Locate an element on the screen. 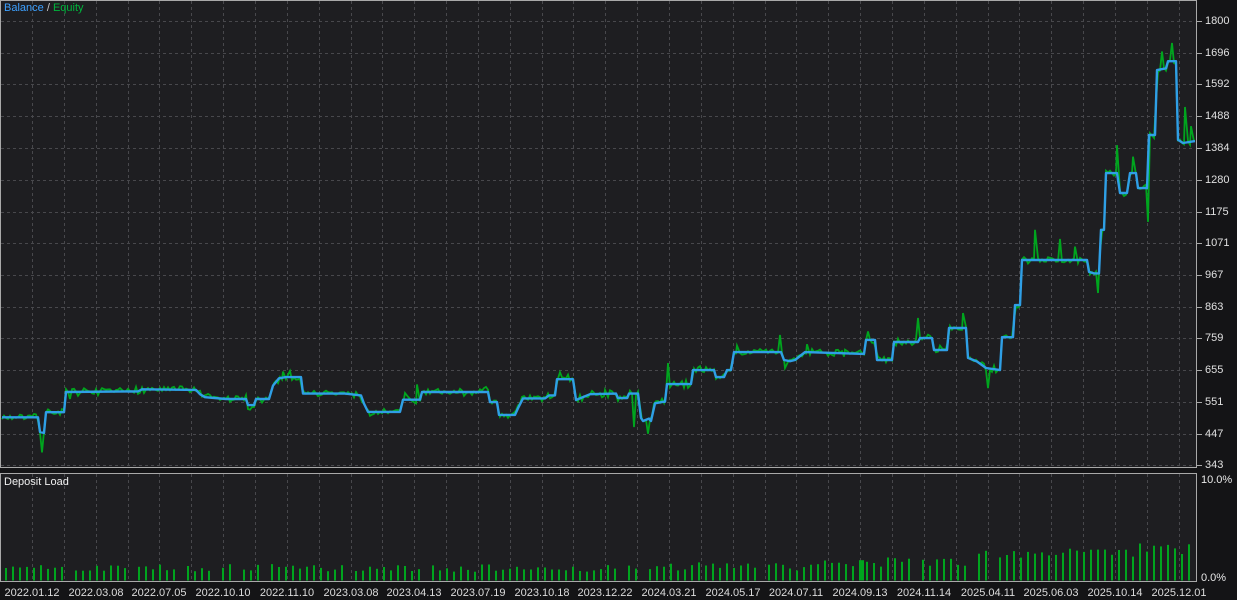 The width and height of the screenshot is (1237, 600). y-axis-tick-label: 1696 is located at coordinates (1217, 53).